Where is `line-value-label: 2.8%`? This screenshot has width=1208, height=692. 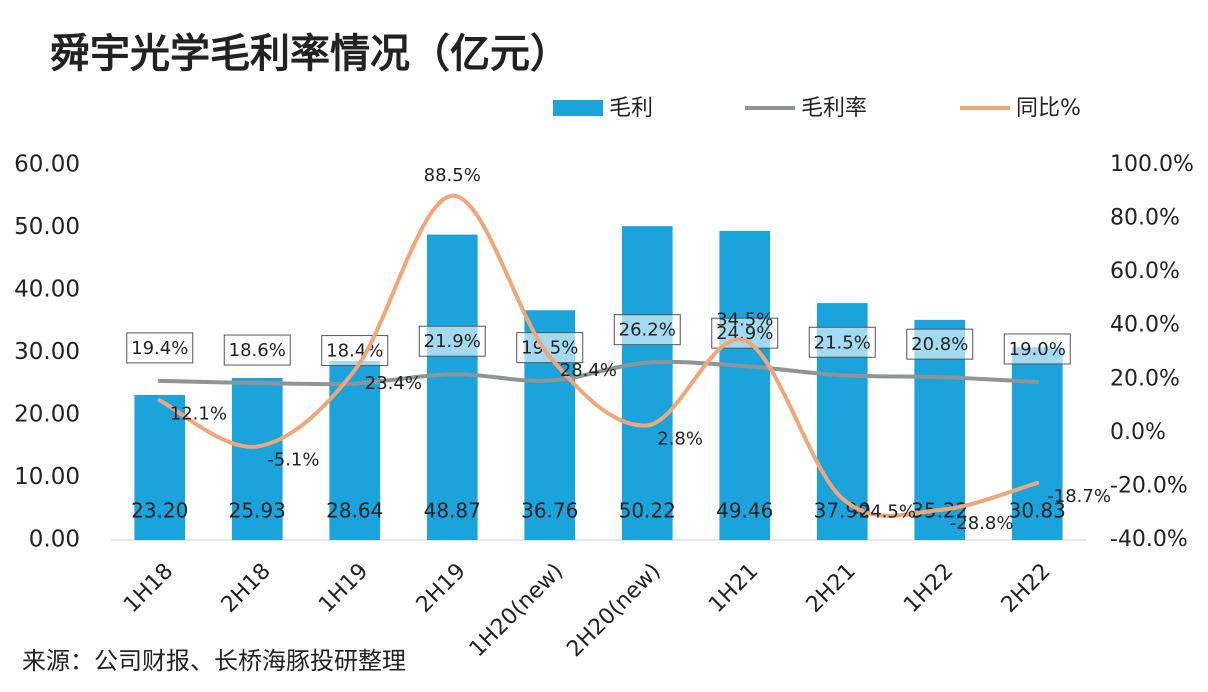
line-value-label: 2.8% is located at coordinates (680, 438).